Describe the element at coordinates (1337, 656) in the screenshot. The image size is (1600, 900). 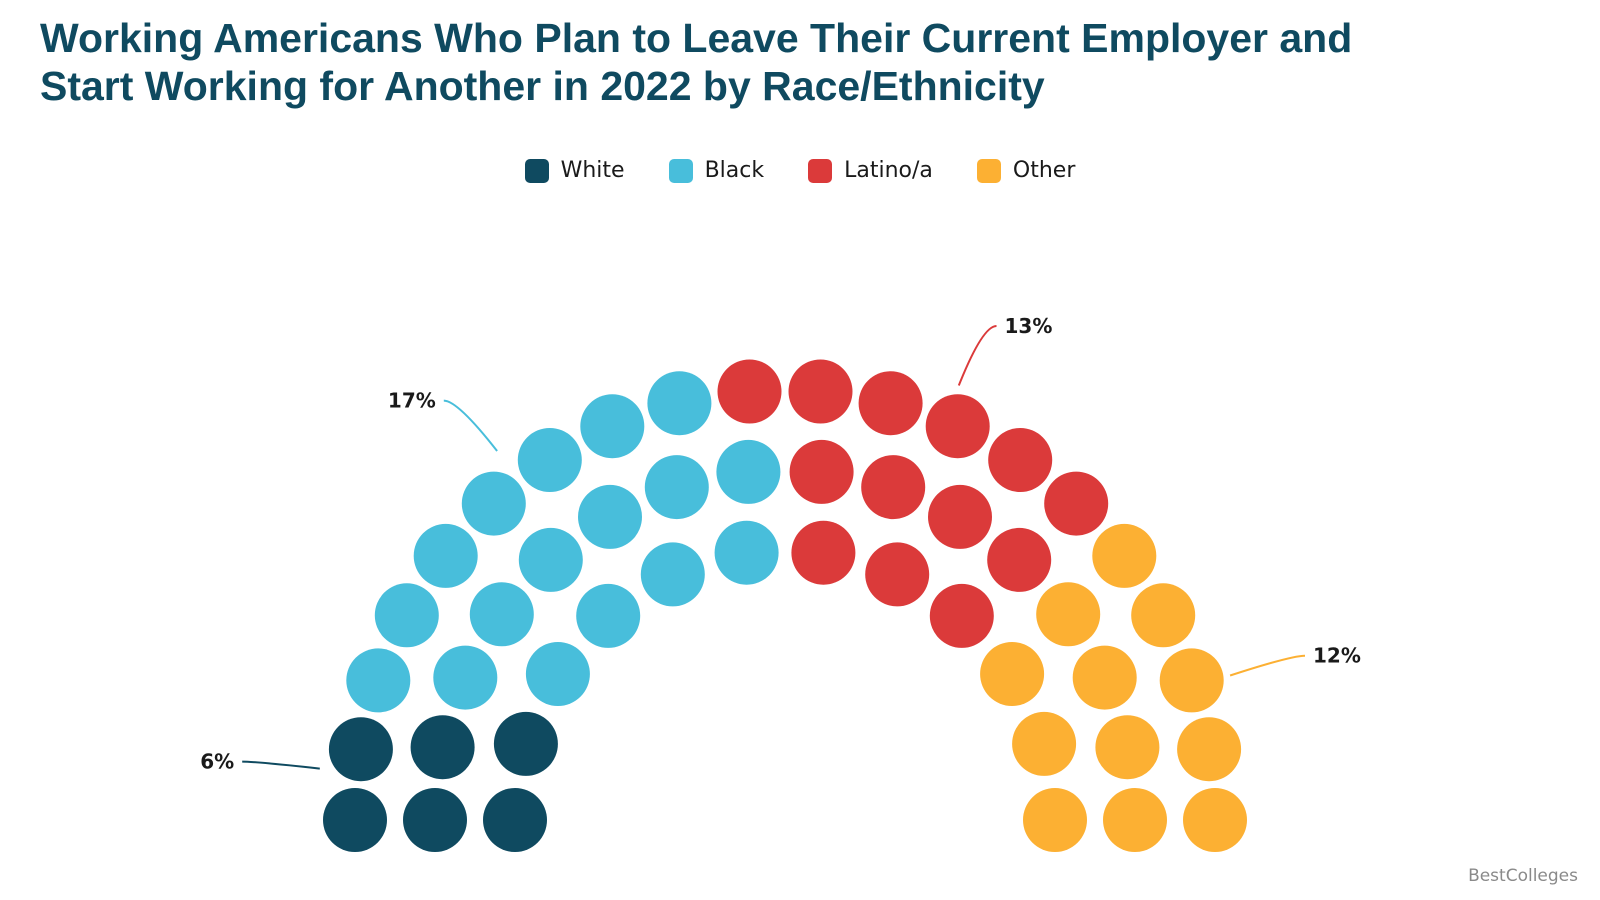
I see `value-label-other: 12%` at that location.